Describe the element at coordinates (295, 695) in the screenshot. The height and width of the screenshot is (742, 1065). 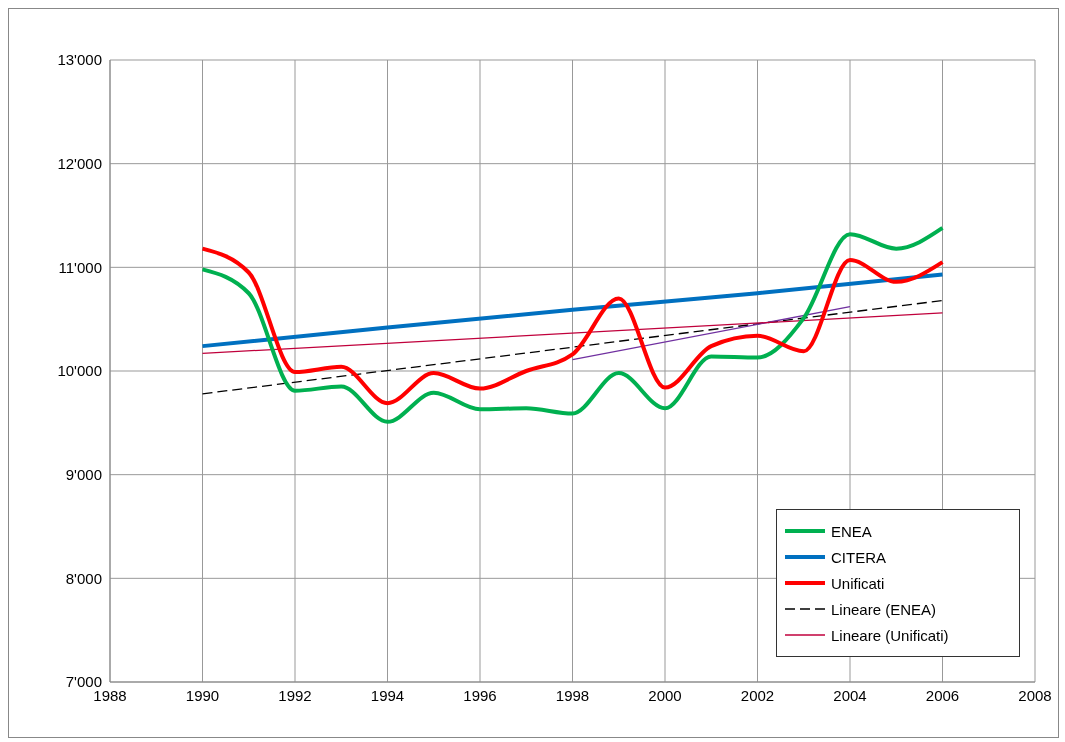
I see `x-tick-label: 1992` at that location.